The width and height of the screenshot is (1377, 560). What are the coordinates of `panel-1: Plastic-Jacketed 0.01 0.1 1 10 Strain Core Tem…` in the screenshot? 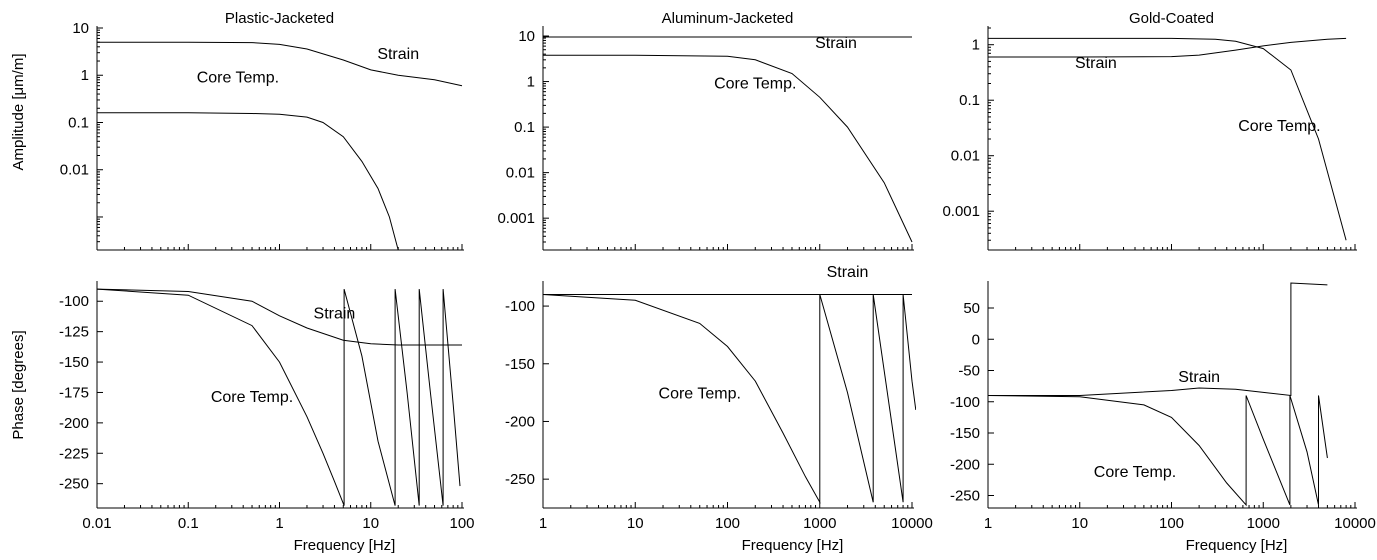 It's located at (262, 130).